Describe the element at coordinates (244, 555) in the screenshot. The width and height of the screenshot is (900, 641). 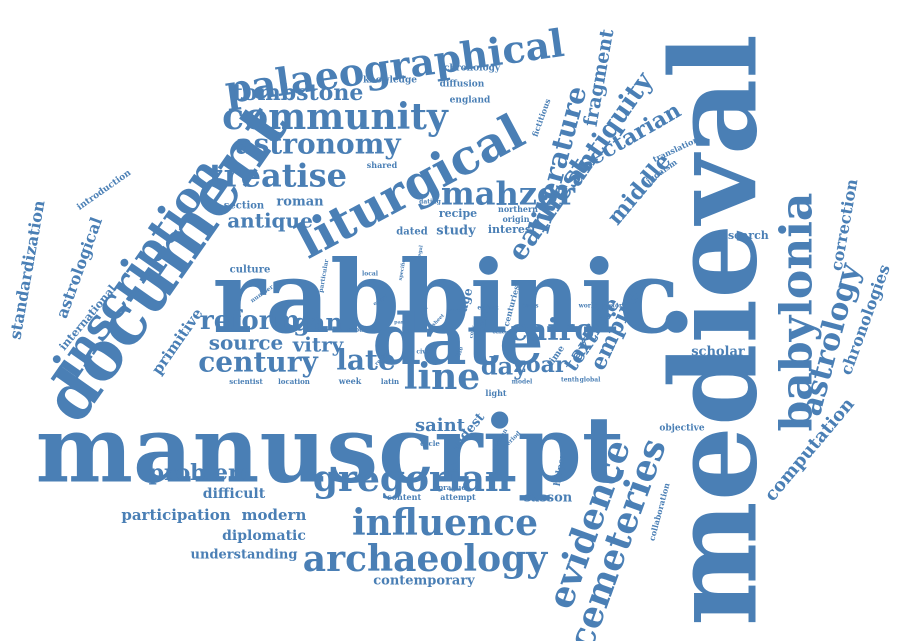
I see `cloud-word-understanding: understanding` at that location.